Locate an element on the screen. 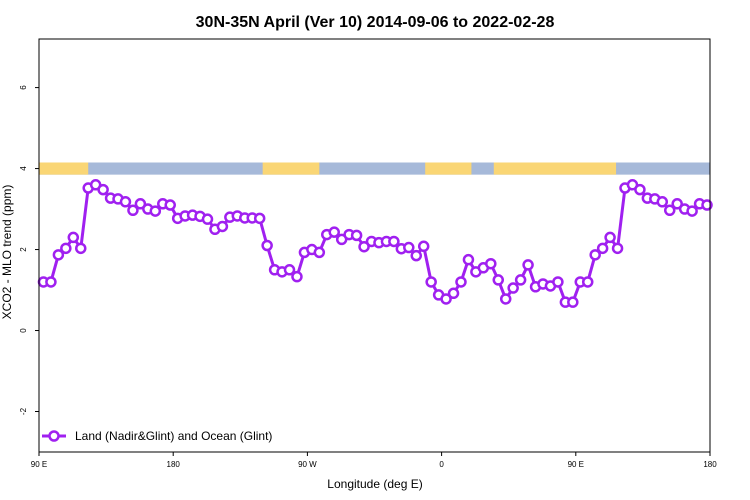 Image resolution: width=750 pixels, height=500 pixels. y-tick-label: 2 is located at coordinates (23, 249).